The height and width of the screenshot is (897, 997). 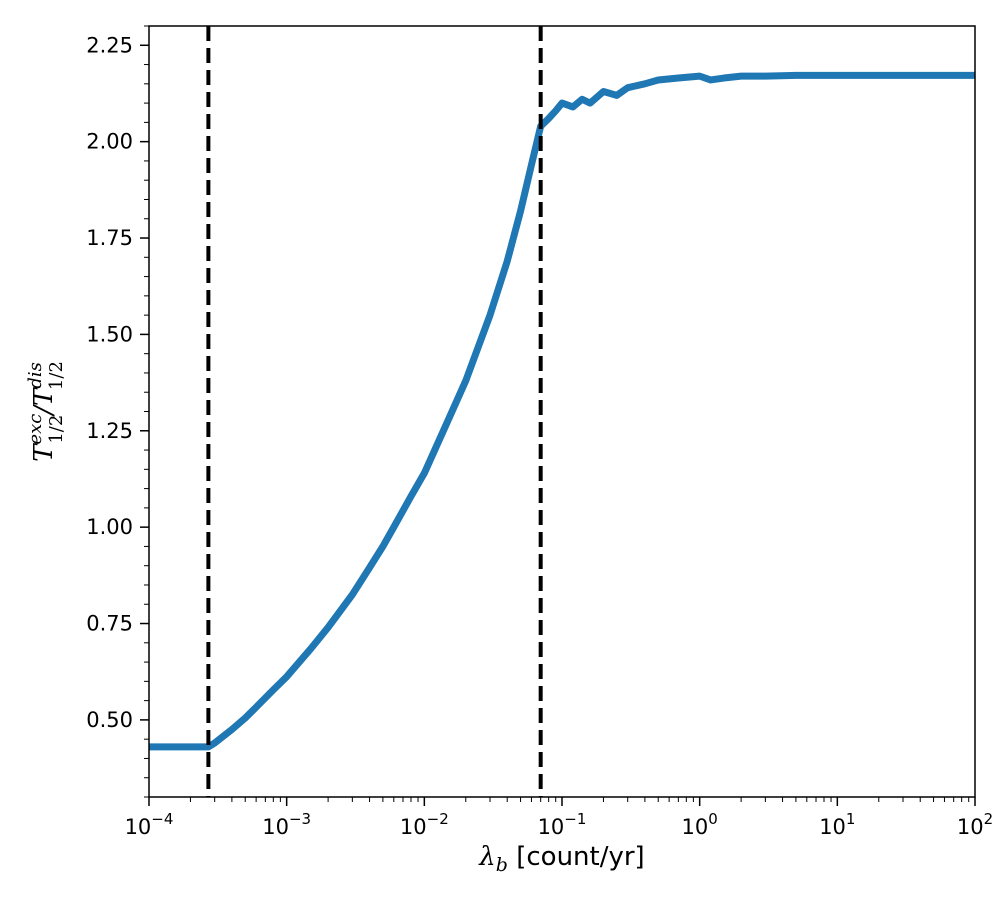 I want to click on y-tick-label-3: 1.25, so click(x=109, y=431).